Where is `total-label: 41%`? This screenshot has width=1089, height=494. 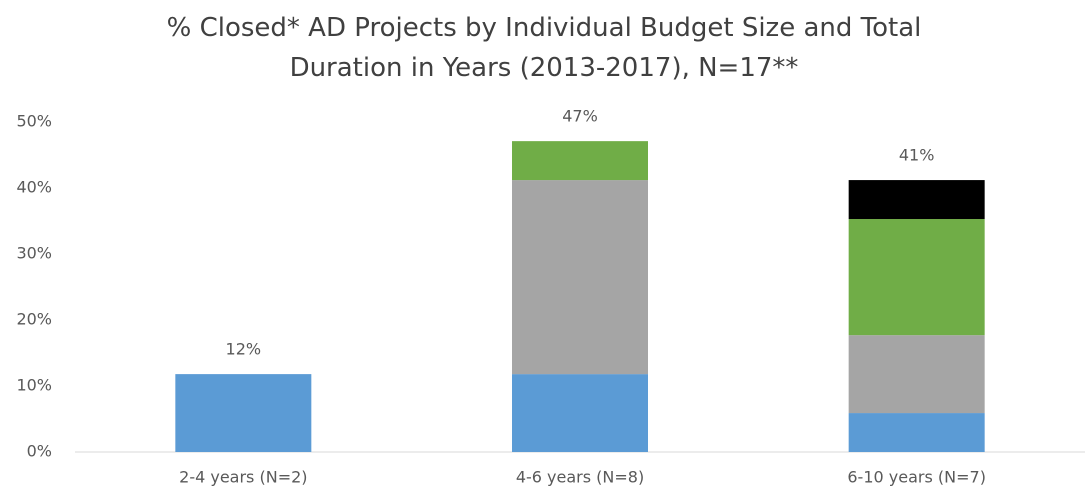
total-label: 41% is located at coordinates (917, 155).